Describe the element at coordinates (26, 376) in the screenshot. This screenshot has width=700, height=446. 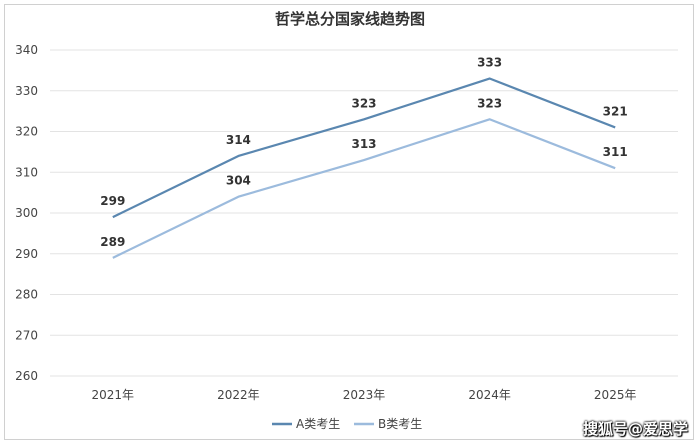
I see `y-tick-label: 260` at that location.